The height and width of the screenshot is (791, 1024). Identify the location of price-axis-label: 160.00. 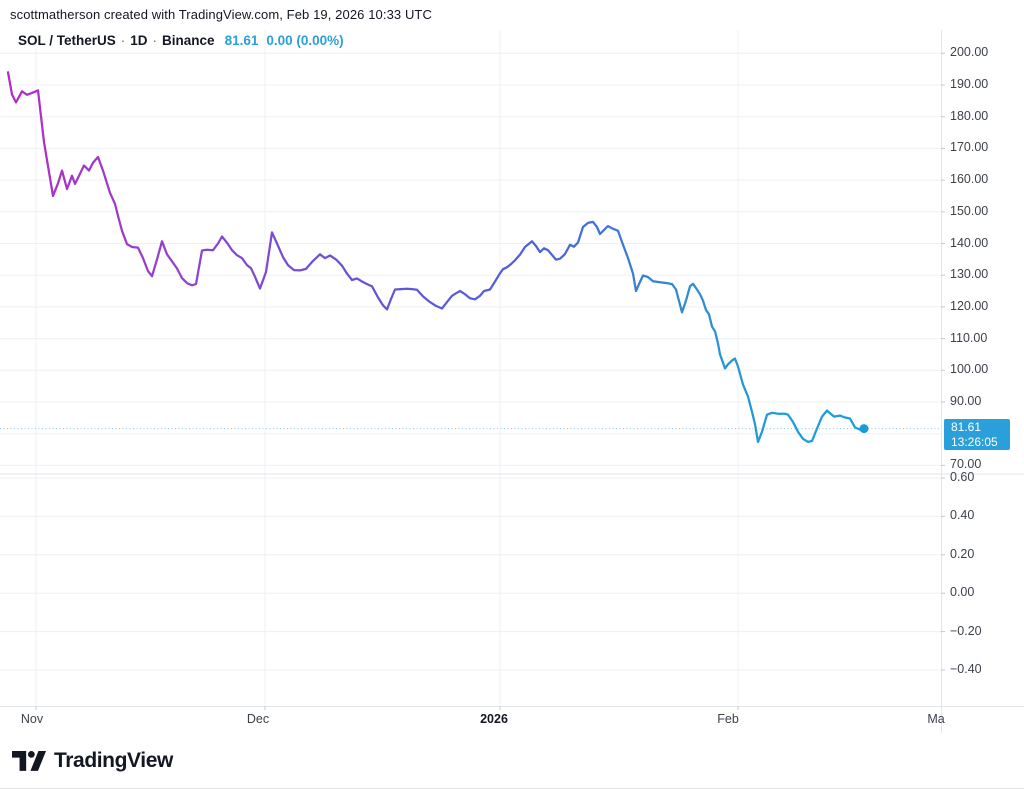
(969, 179).